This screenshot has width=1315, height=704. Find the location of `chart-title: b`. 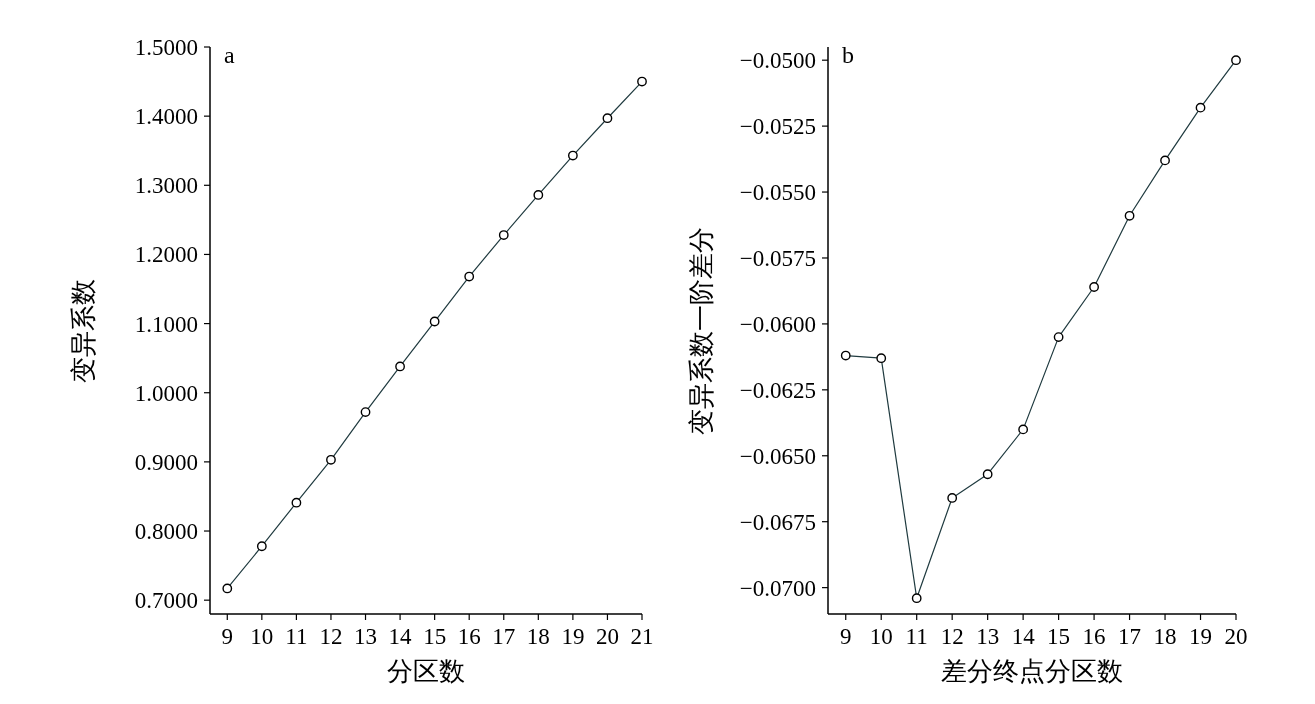

chart-title: b is located at coordinates (848, 55).